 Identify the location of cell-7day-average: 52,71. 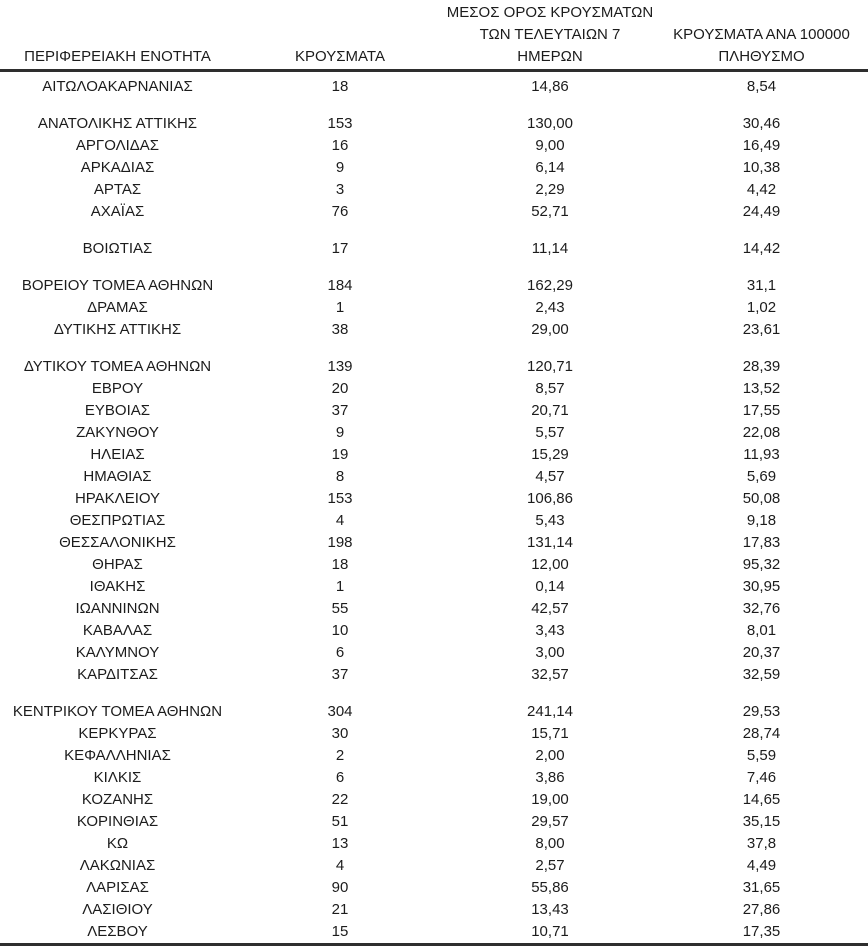
(550, 211).